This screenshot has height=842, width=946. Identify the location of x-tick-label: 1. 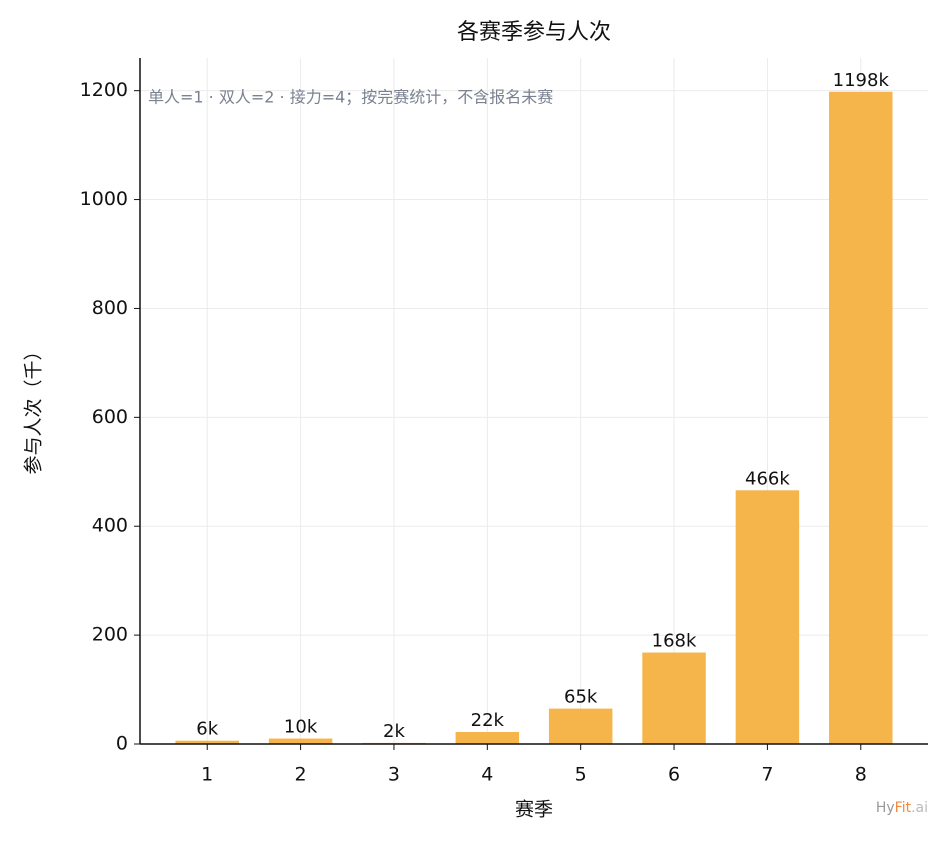
(207, 775).